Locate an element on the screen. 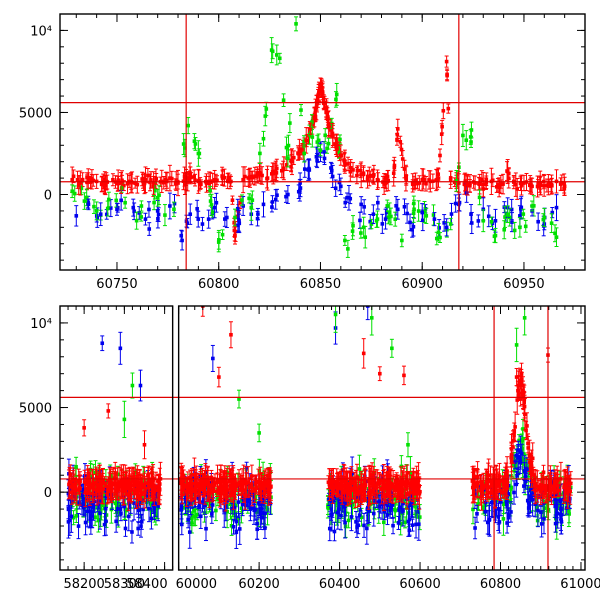 This screenshot has width=600, height=600. x-tick-label: 60000 is located at coordinates (196, 584).